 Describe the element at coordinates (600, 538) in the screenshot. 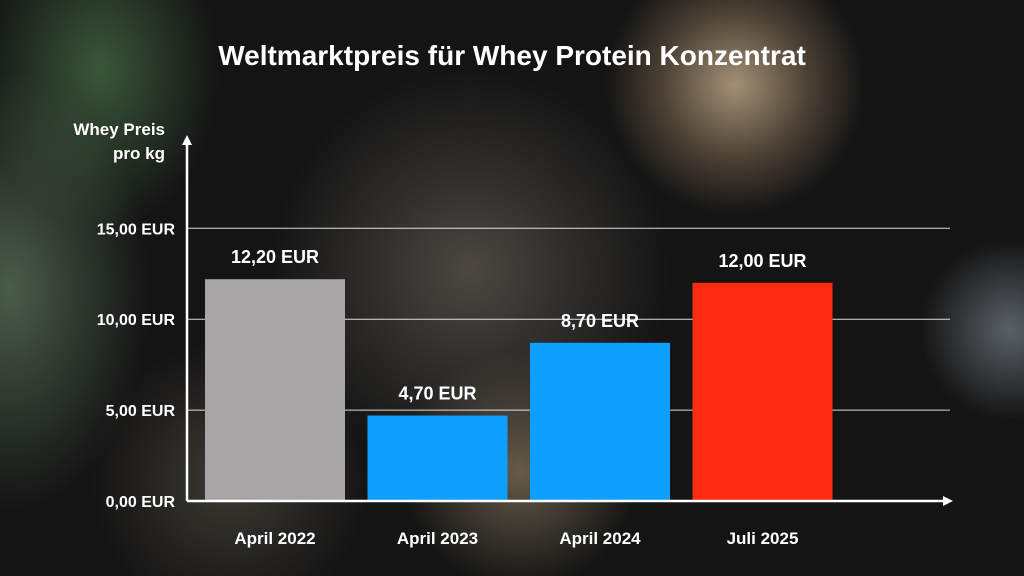

I see `x-tick-label-3: April 2024` at that location.